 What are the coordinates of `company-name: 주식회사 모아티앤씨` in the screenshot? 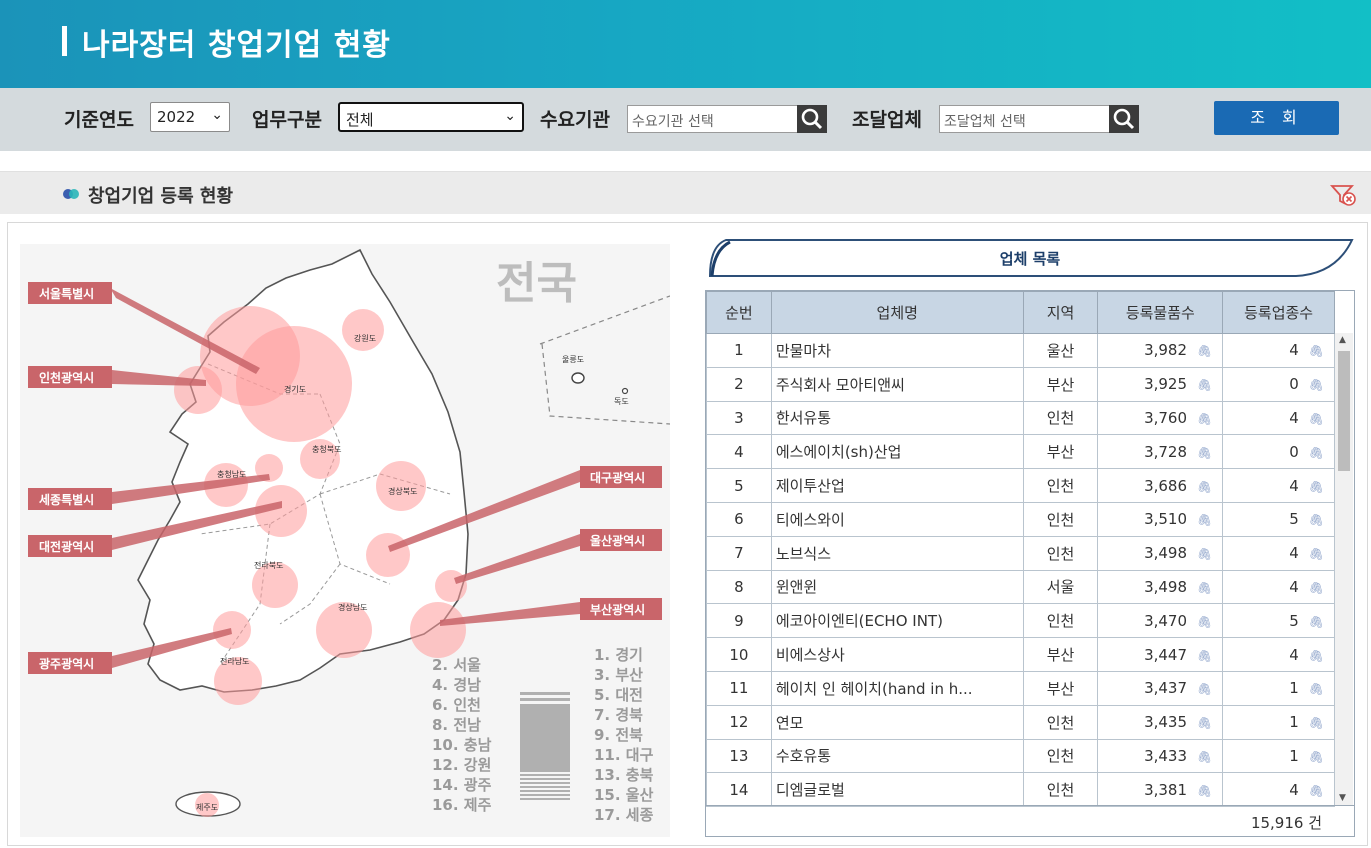 It's located at (897, 384).